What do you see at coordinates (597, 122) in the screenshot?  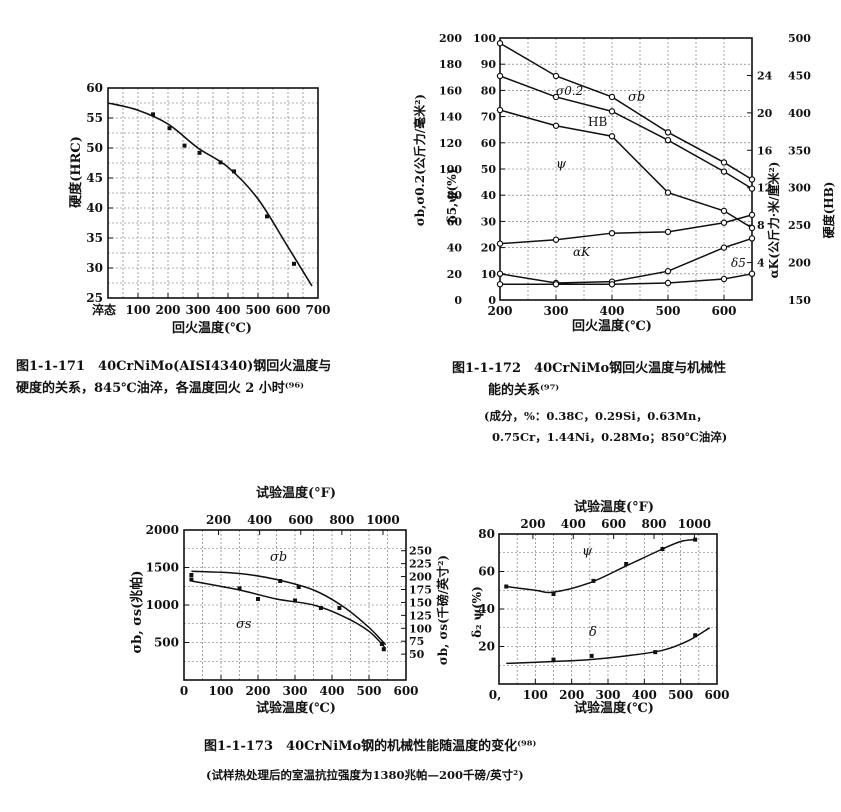 I see `chart-172-label-hb: HB` at bounding box center [597, 122].